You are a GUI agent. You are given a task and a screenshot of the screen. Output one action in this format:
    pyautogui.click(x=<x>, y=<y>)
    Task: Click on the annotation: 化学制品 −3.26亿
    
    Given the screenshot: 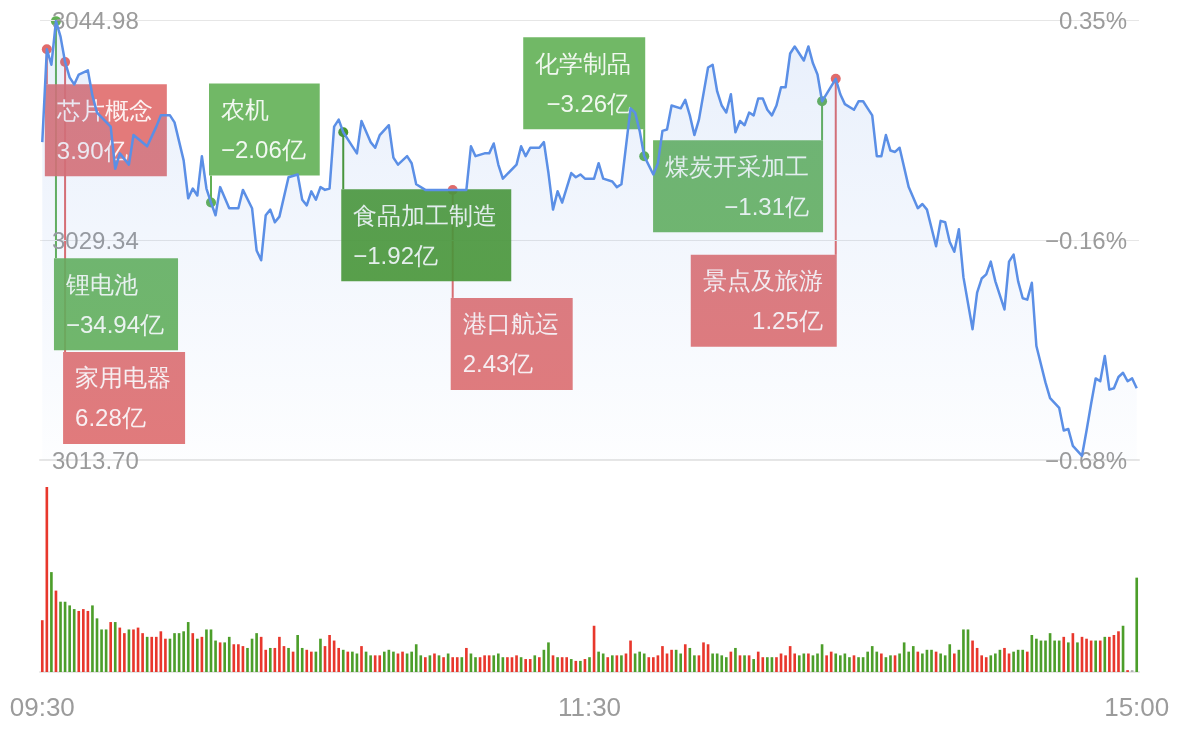 What is the action you would take?
    pyautogui.click(x=583, y=83)
    